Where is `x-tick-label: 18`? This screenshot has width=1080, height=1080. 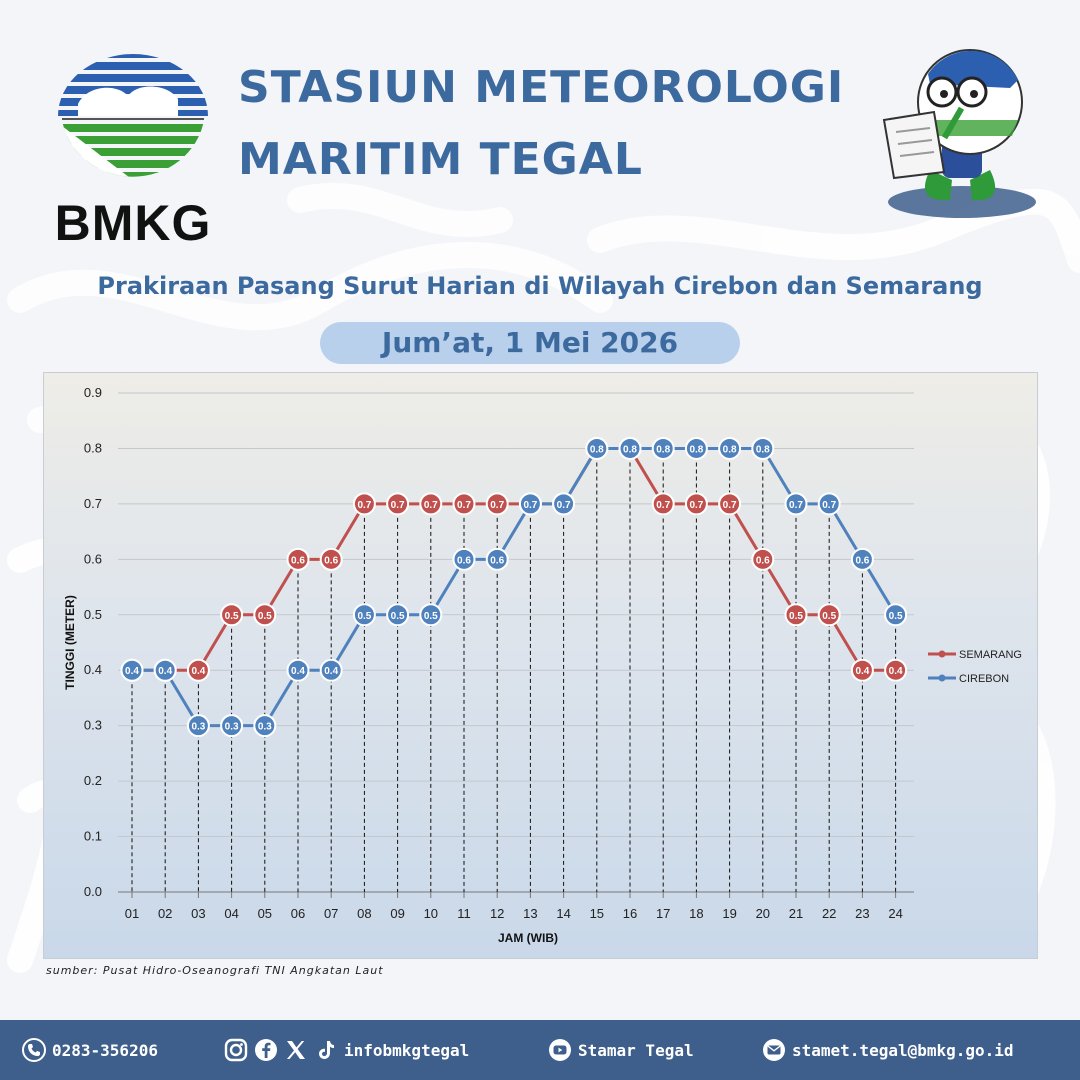
x-tick-label: 18 is located at coordinates (696, 913).